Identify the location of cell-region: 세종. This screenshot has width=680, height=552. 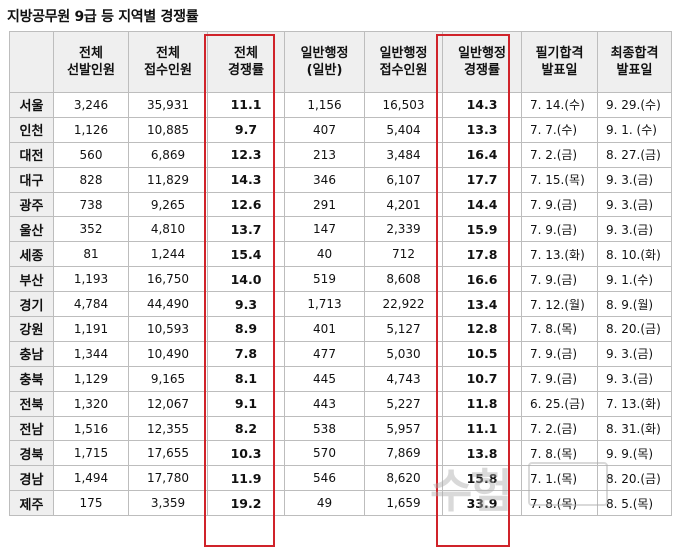
(31, 254).